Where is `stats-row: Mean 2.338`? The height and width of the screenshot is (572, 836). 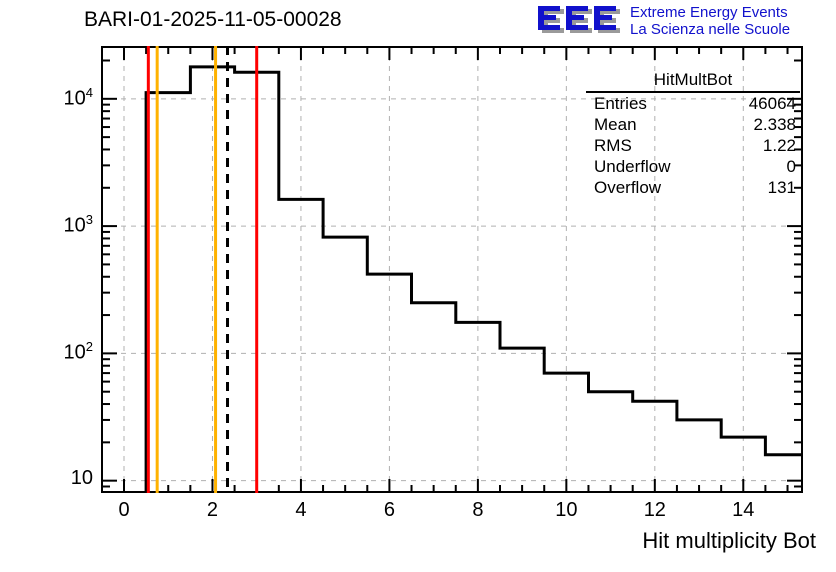 stats-row: Mean 2.338 is located at coordinates (693, 124).